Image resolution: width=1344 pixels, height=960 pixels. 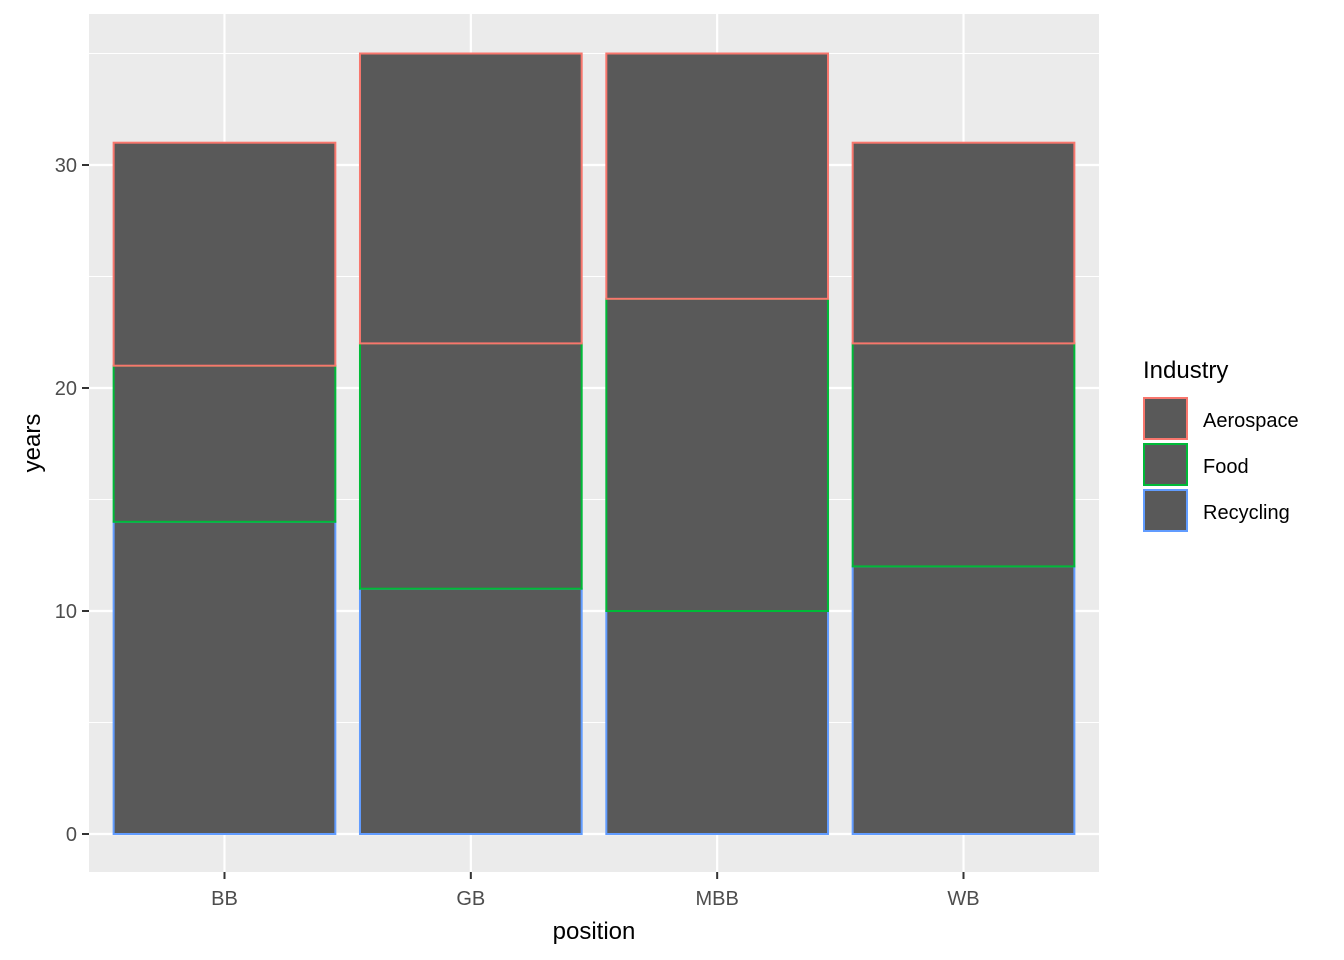 I want to click on bar-segment-aerospace-bb, so click(x=224, y=254).